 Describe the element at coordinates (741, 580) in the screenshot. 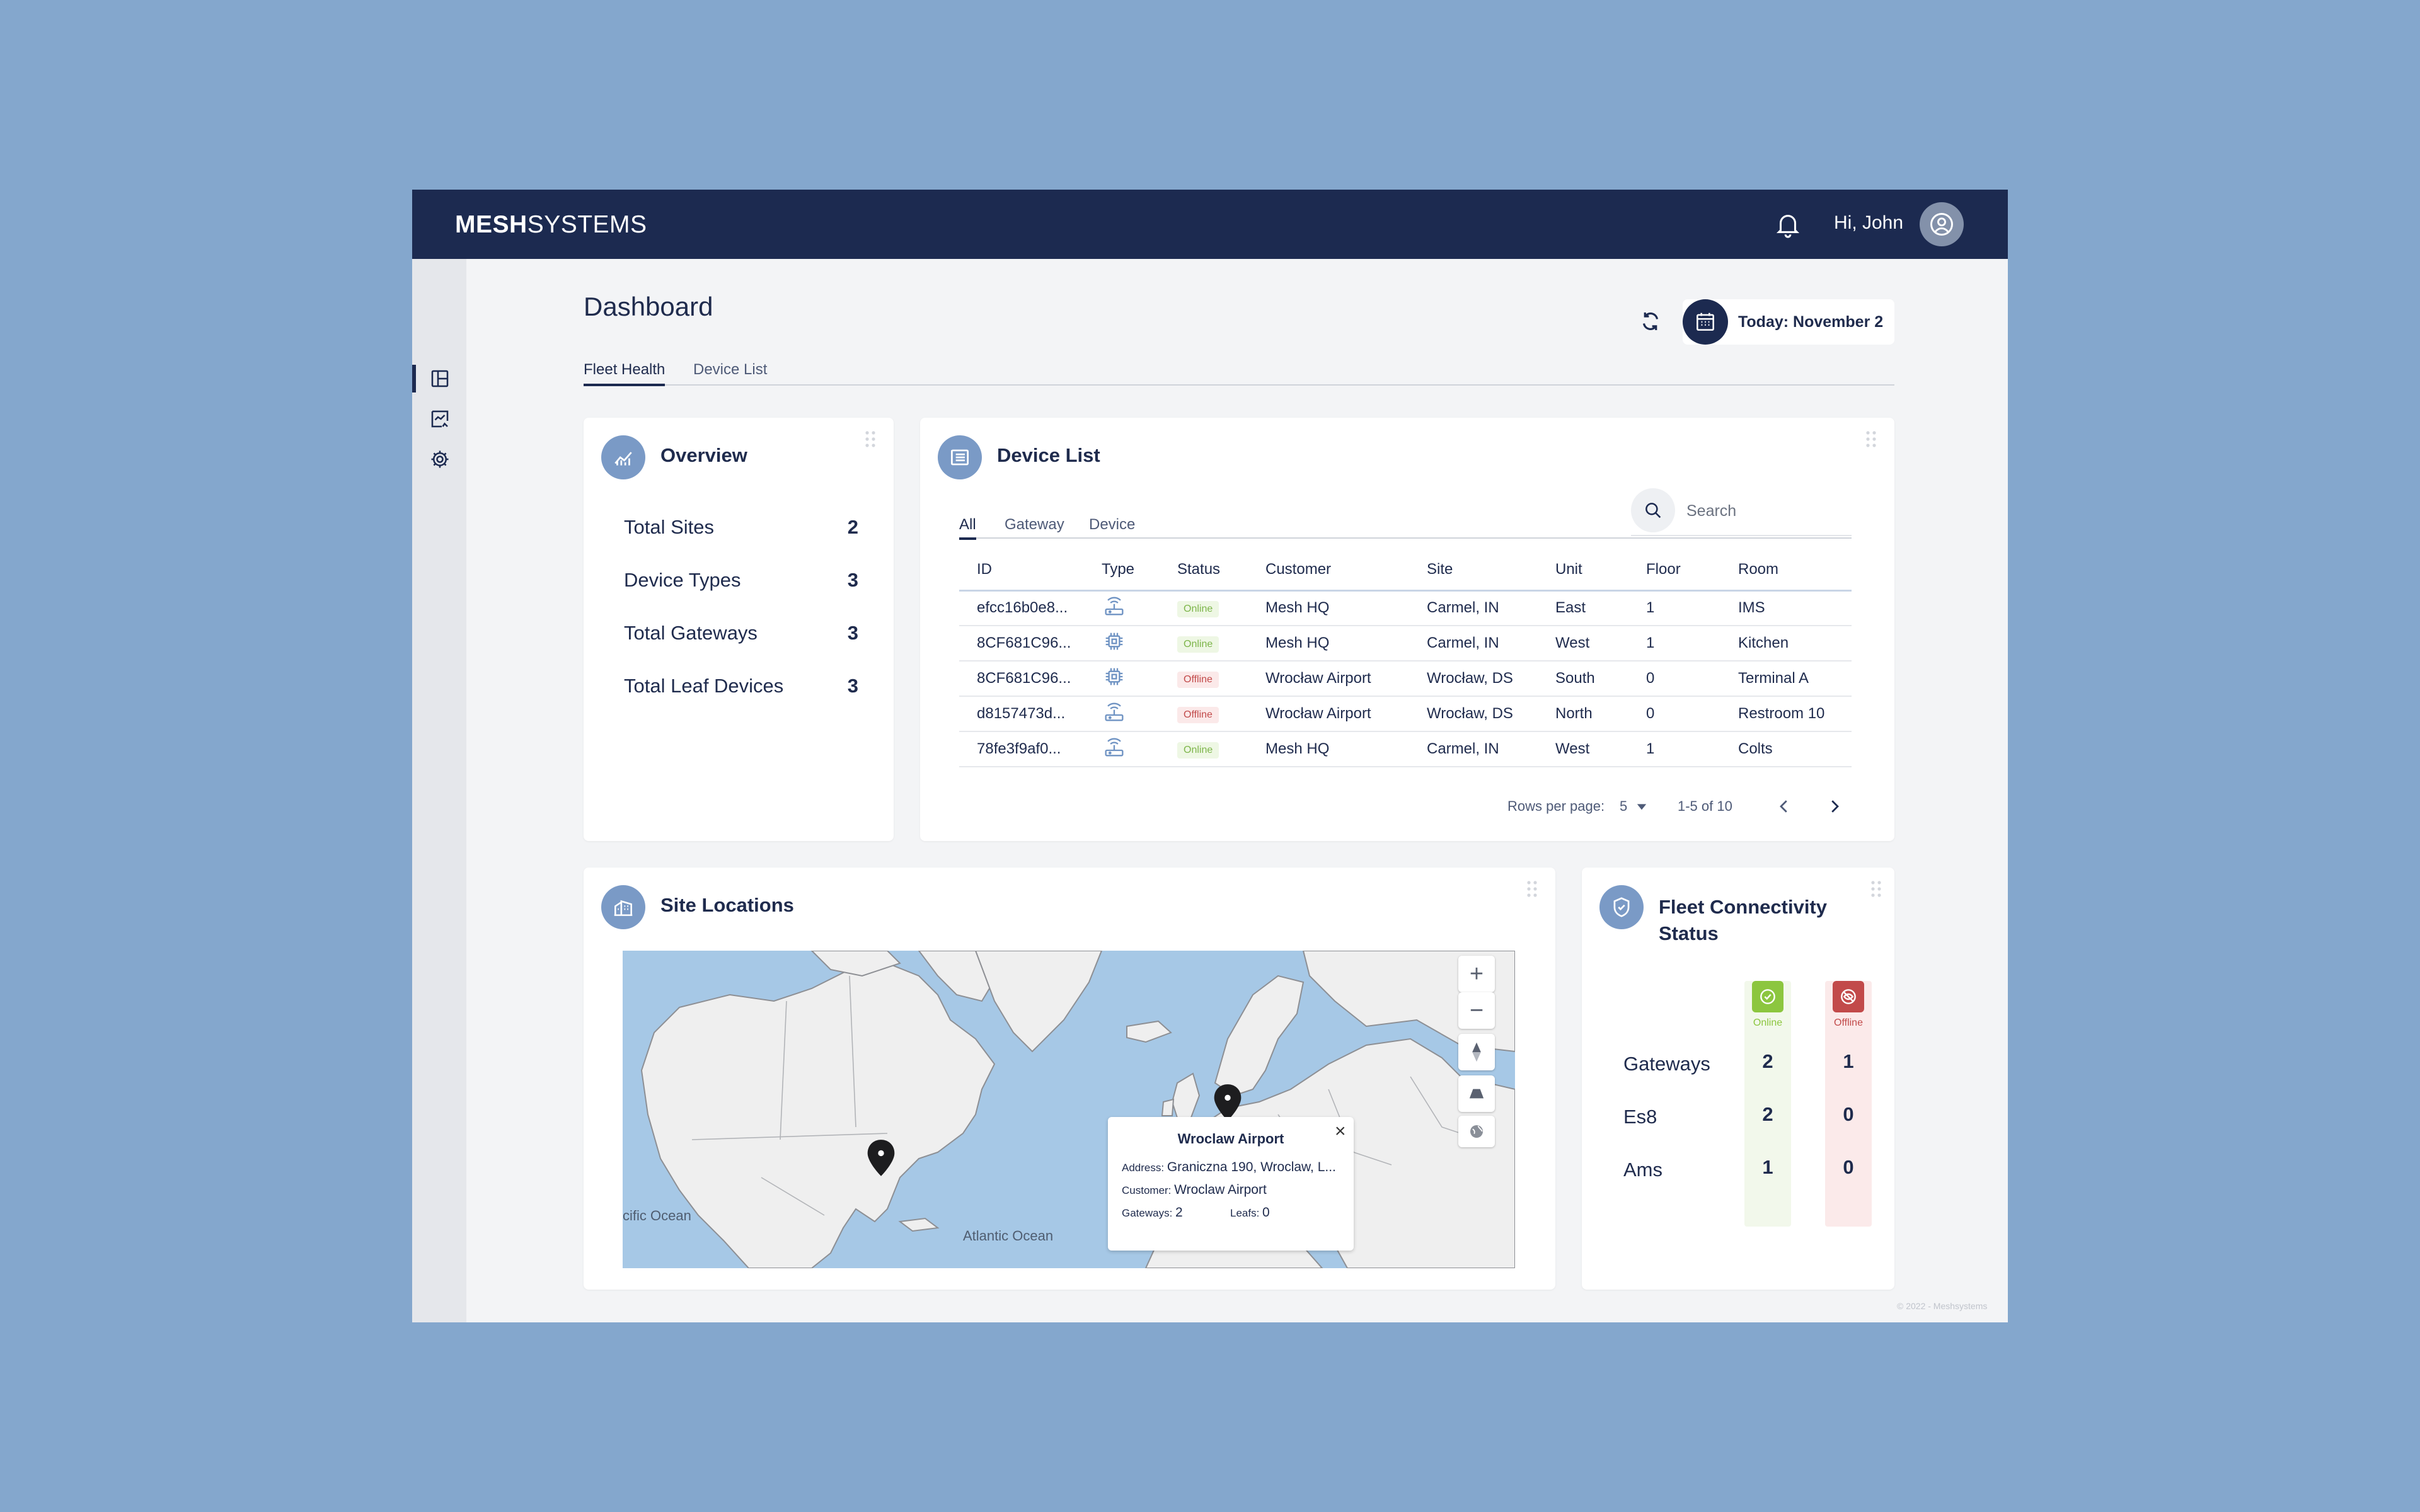

I see `overview-row: Device Types 3` at that location.